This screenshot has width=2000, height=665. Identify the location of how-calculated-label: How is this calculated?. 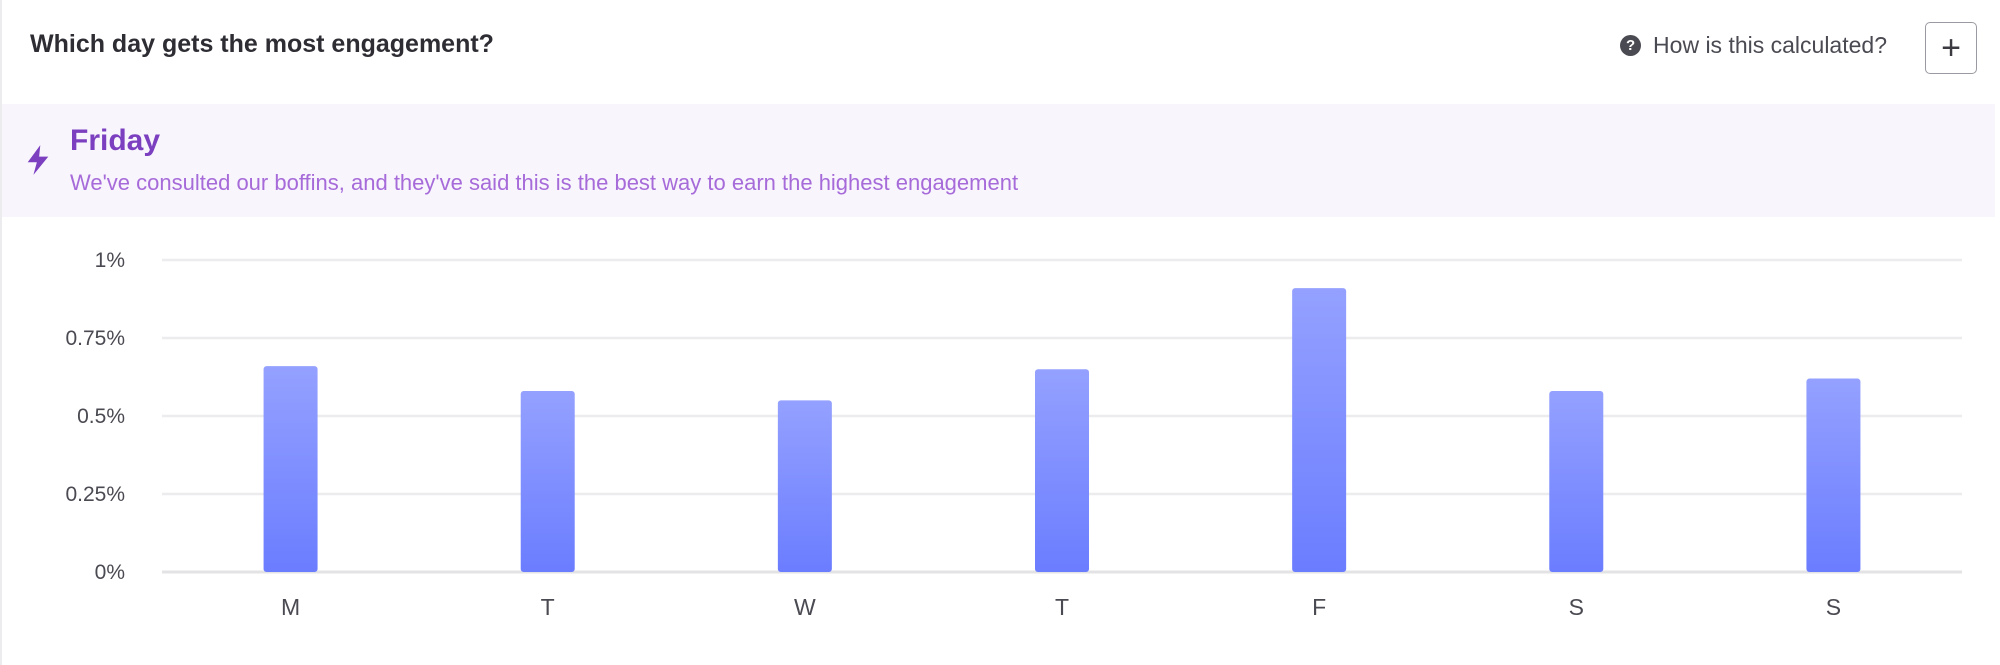
(1770, 45).